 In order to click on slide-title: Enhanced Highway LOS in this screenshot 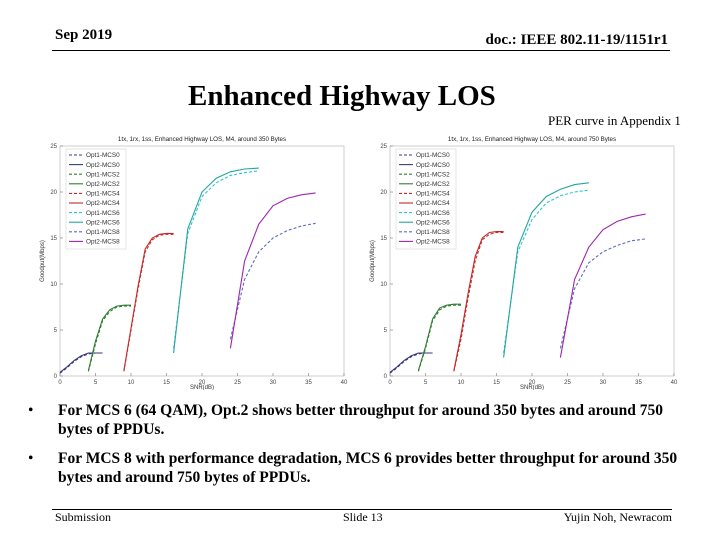, I will do `click(342, 96)`.